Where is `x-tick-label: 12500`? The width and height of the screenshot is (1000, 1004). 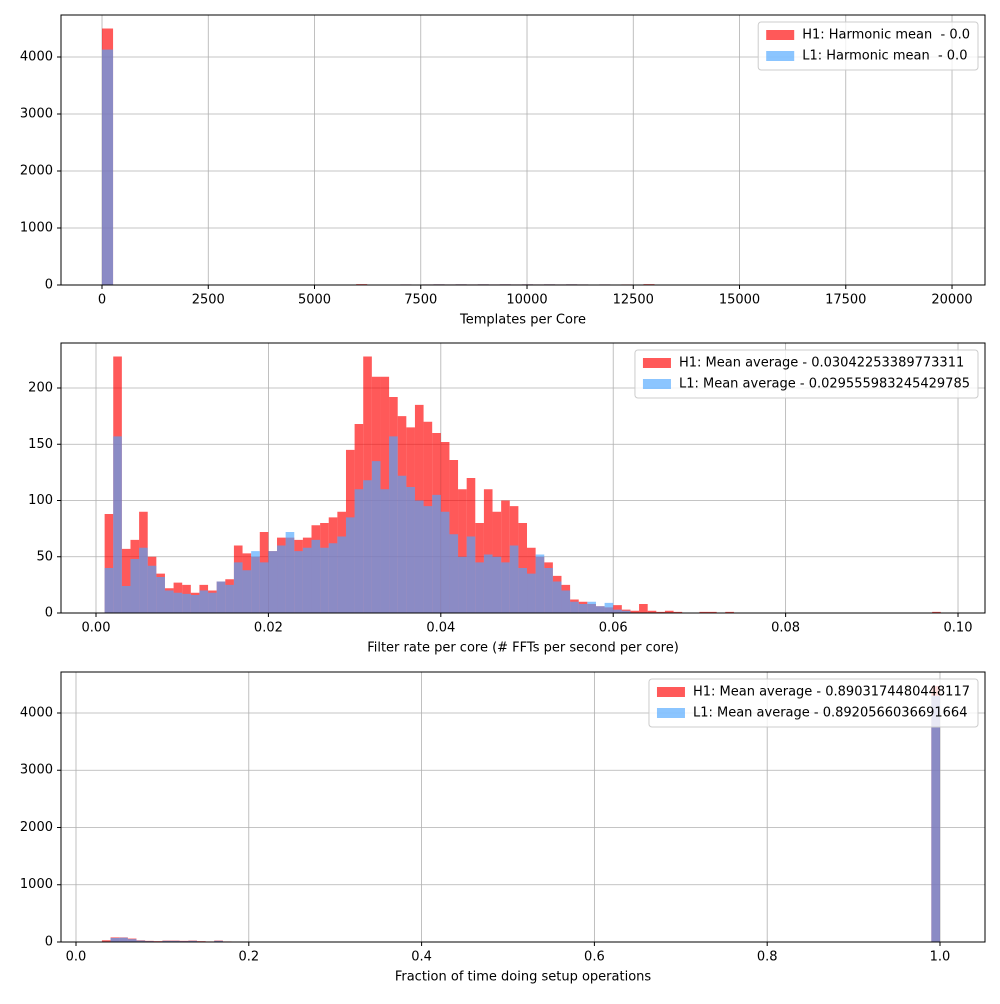 x-tick-label: 12500 is located at coordinates (633, 300).